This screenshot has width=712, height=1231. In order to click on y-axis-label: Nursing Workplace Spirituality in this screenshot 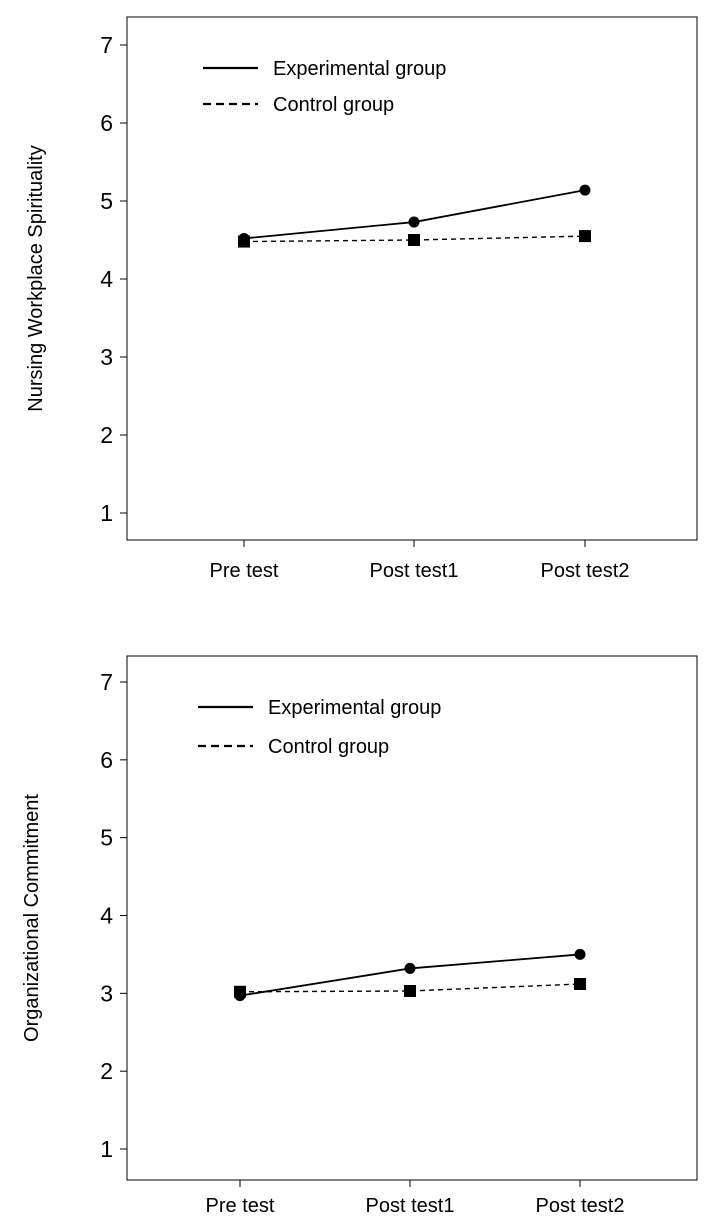, I will do `click(36, 278)`.